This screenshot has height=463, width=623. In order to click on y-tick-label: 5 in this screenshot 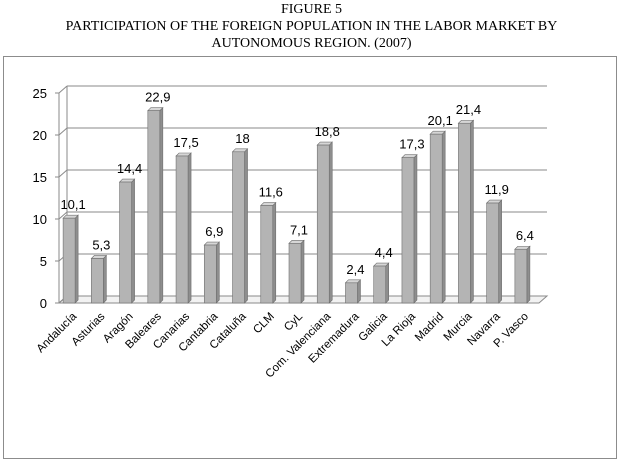, I will do `click(43, 261)`.